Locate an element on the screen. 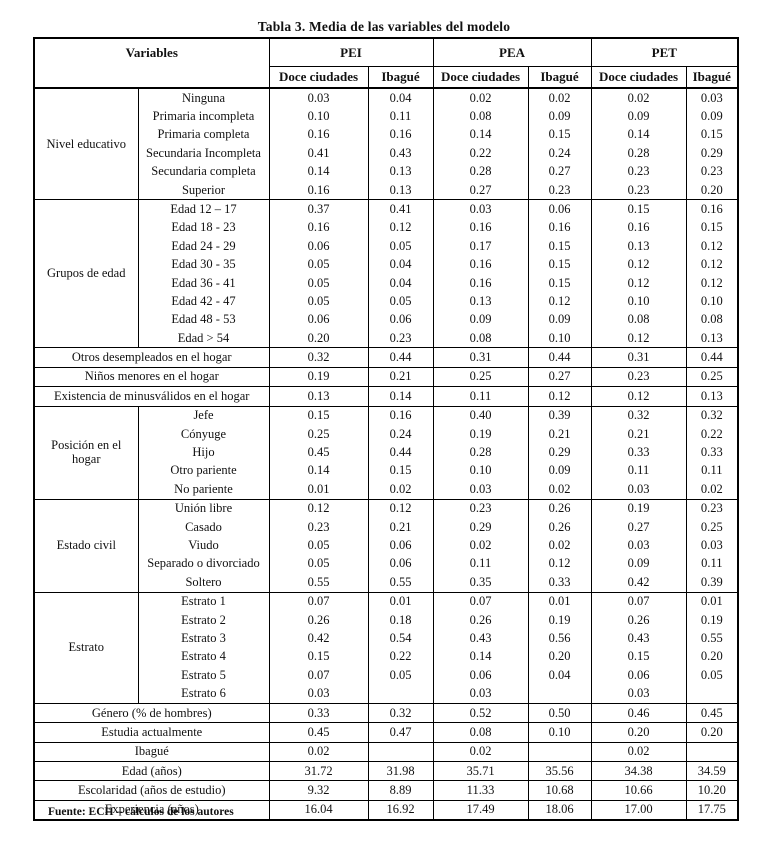  value-cell: 16.92 is located at coordinates (400, 810).